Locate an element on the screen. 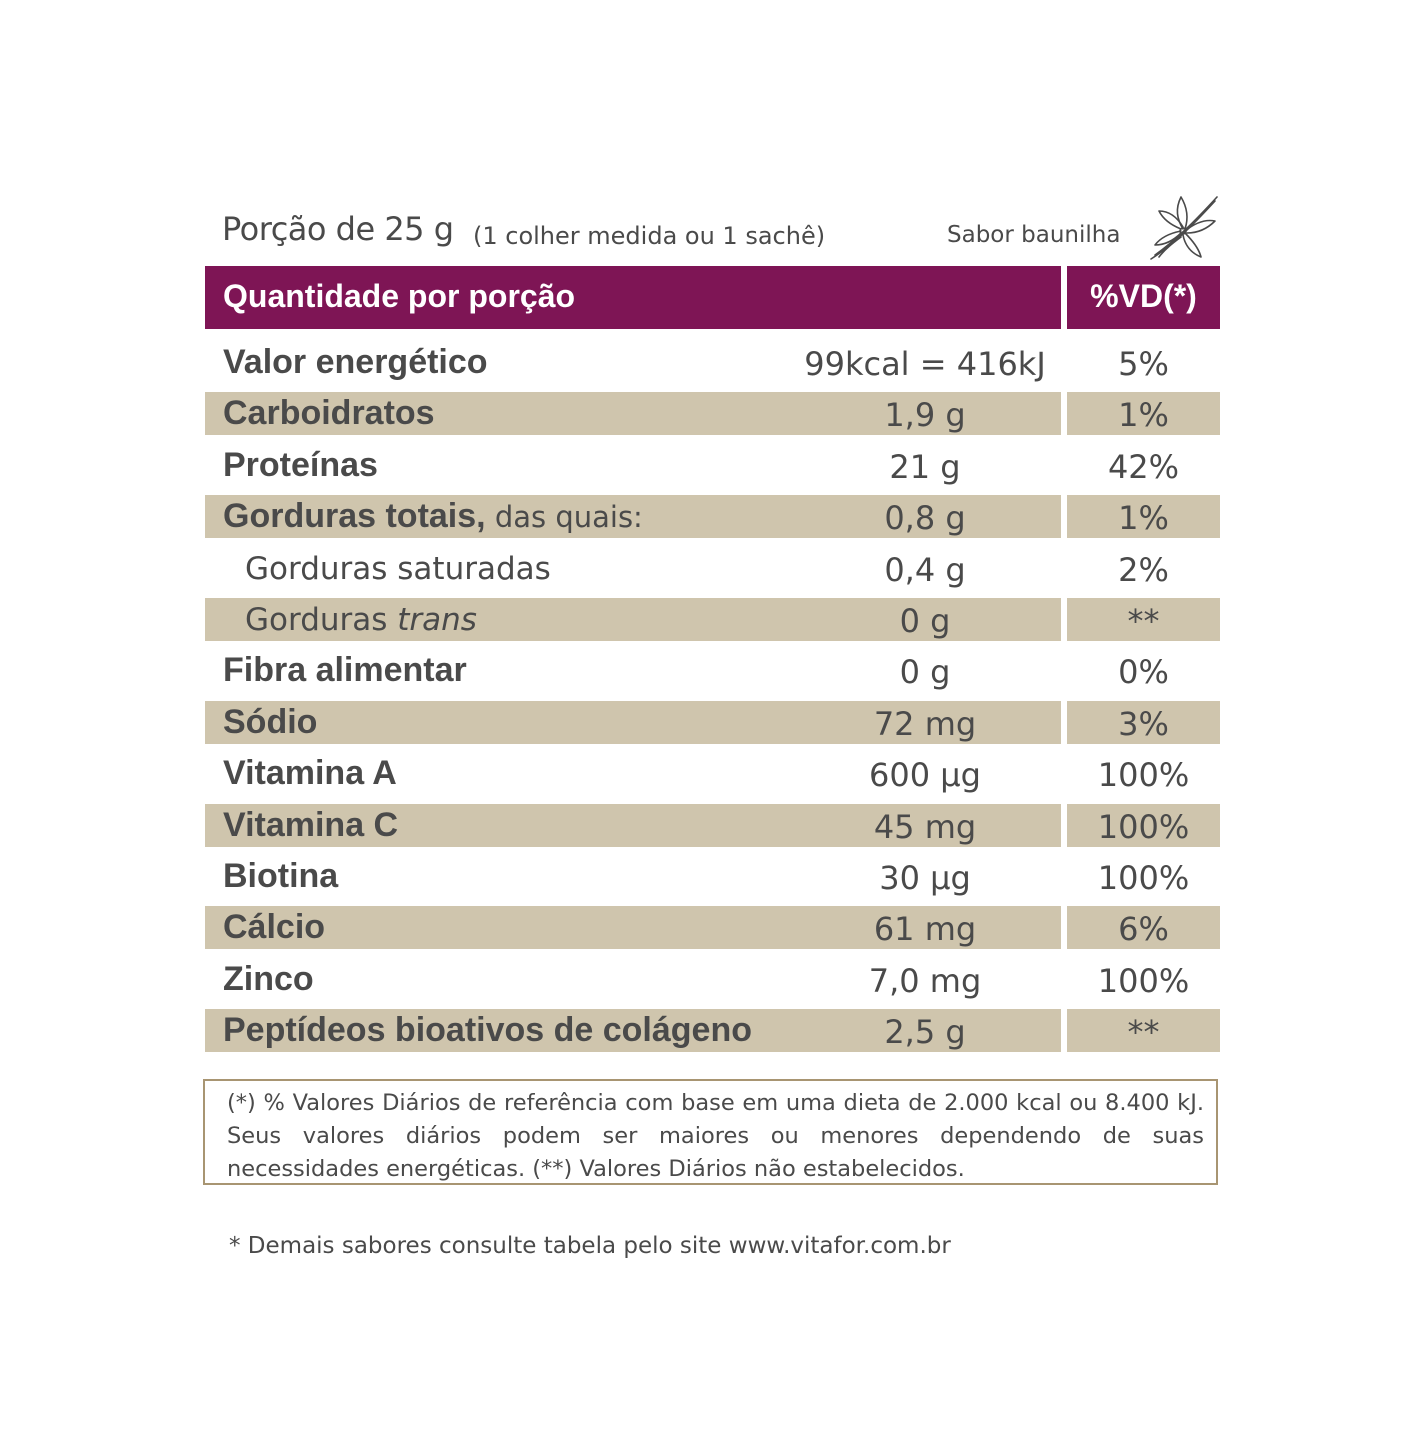 This screenshot has width=1423, height=1447. nutrient-name: Vitamina A is located at coordinates (310, 773).